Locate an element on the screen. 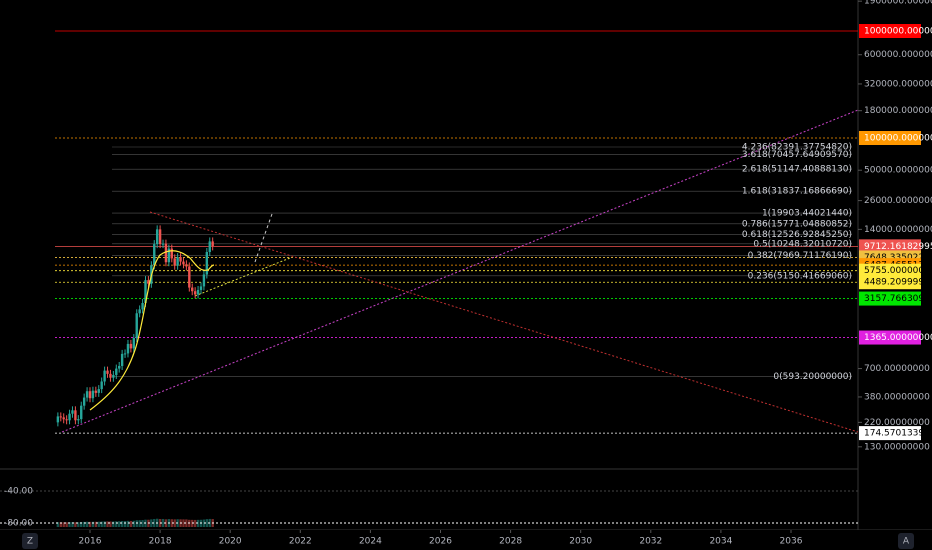 This screenshot has width=932, height=550. fib-label: 1(19903.44021440) is located at coordinates (807, 214).